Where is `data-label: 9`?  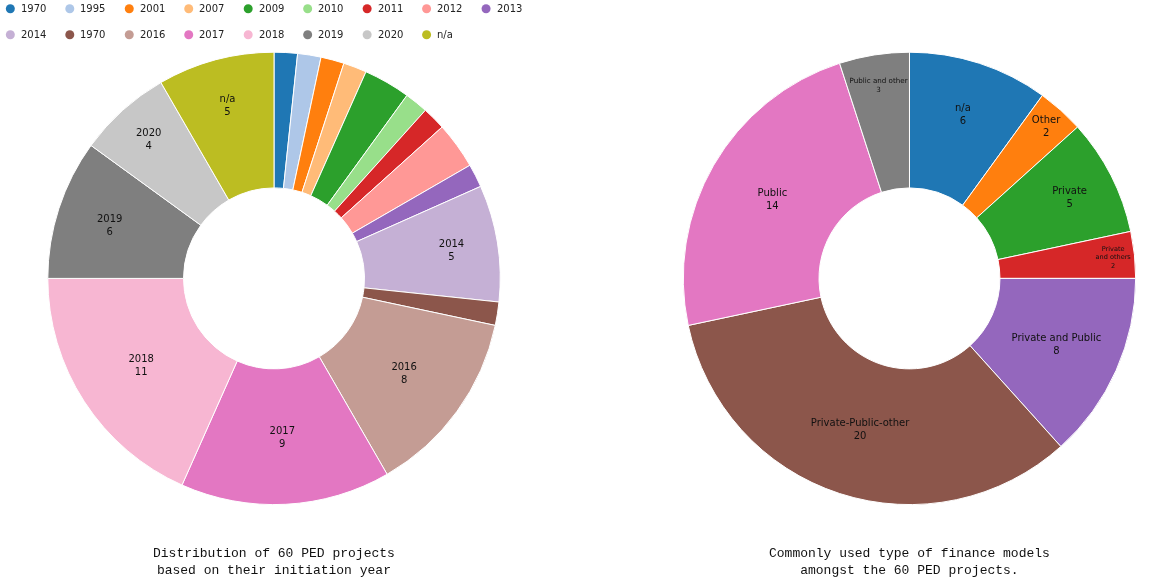 data-label: 9 is located at coordinates (282, 443).